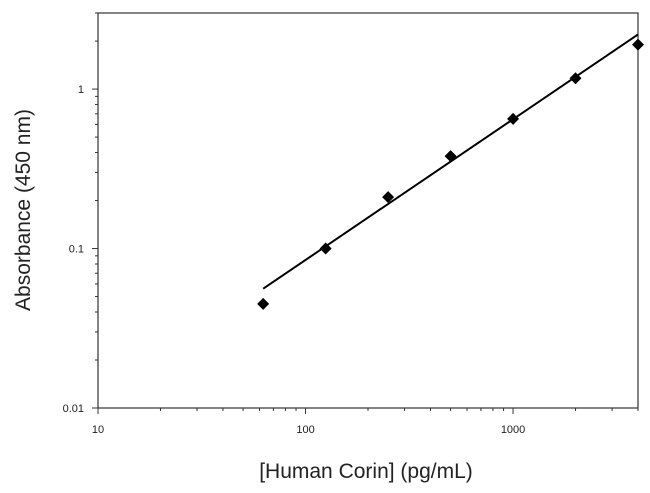  I want to click on x-axis-title: [Human Corin] (pg/mL), so click(366, 471).